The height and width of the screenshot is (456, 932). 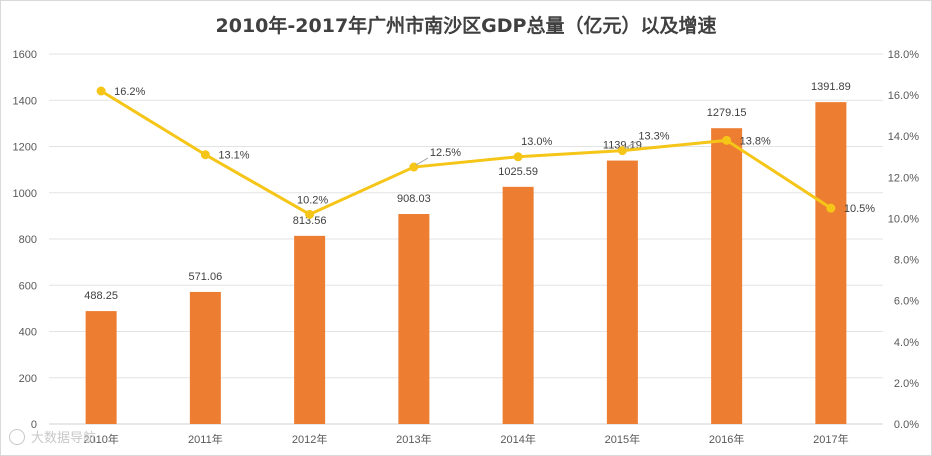 I want to click on camera-watermark-icon, so click(x=17, y=437).